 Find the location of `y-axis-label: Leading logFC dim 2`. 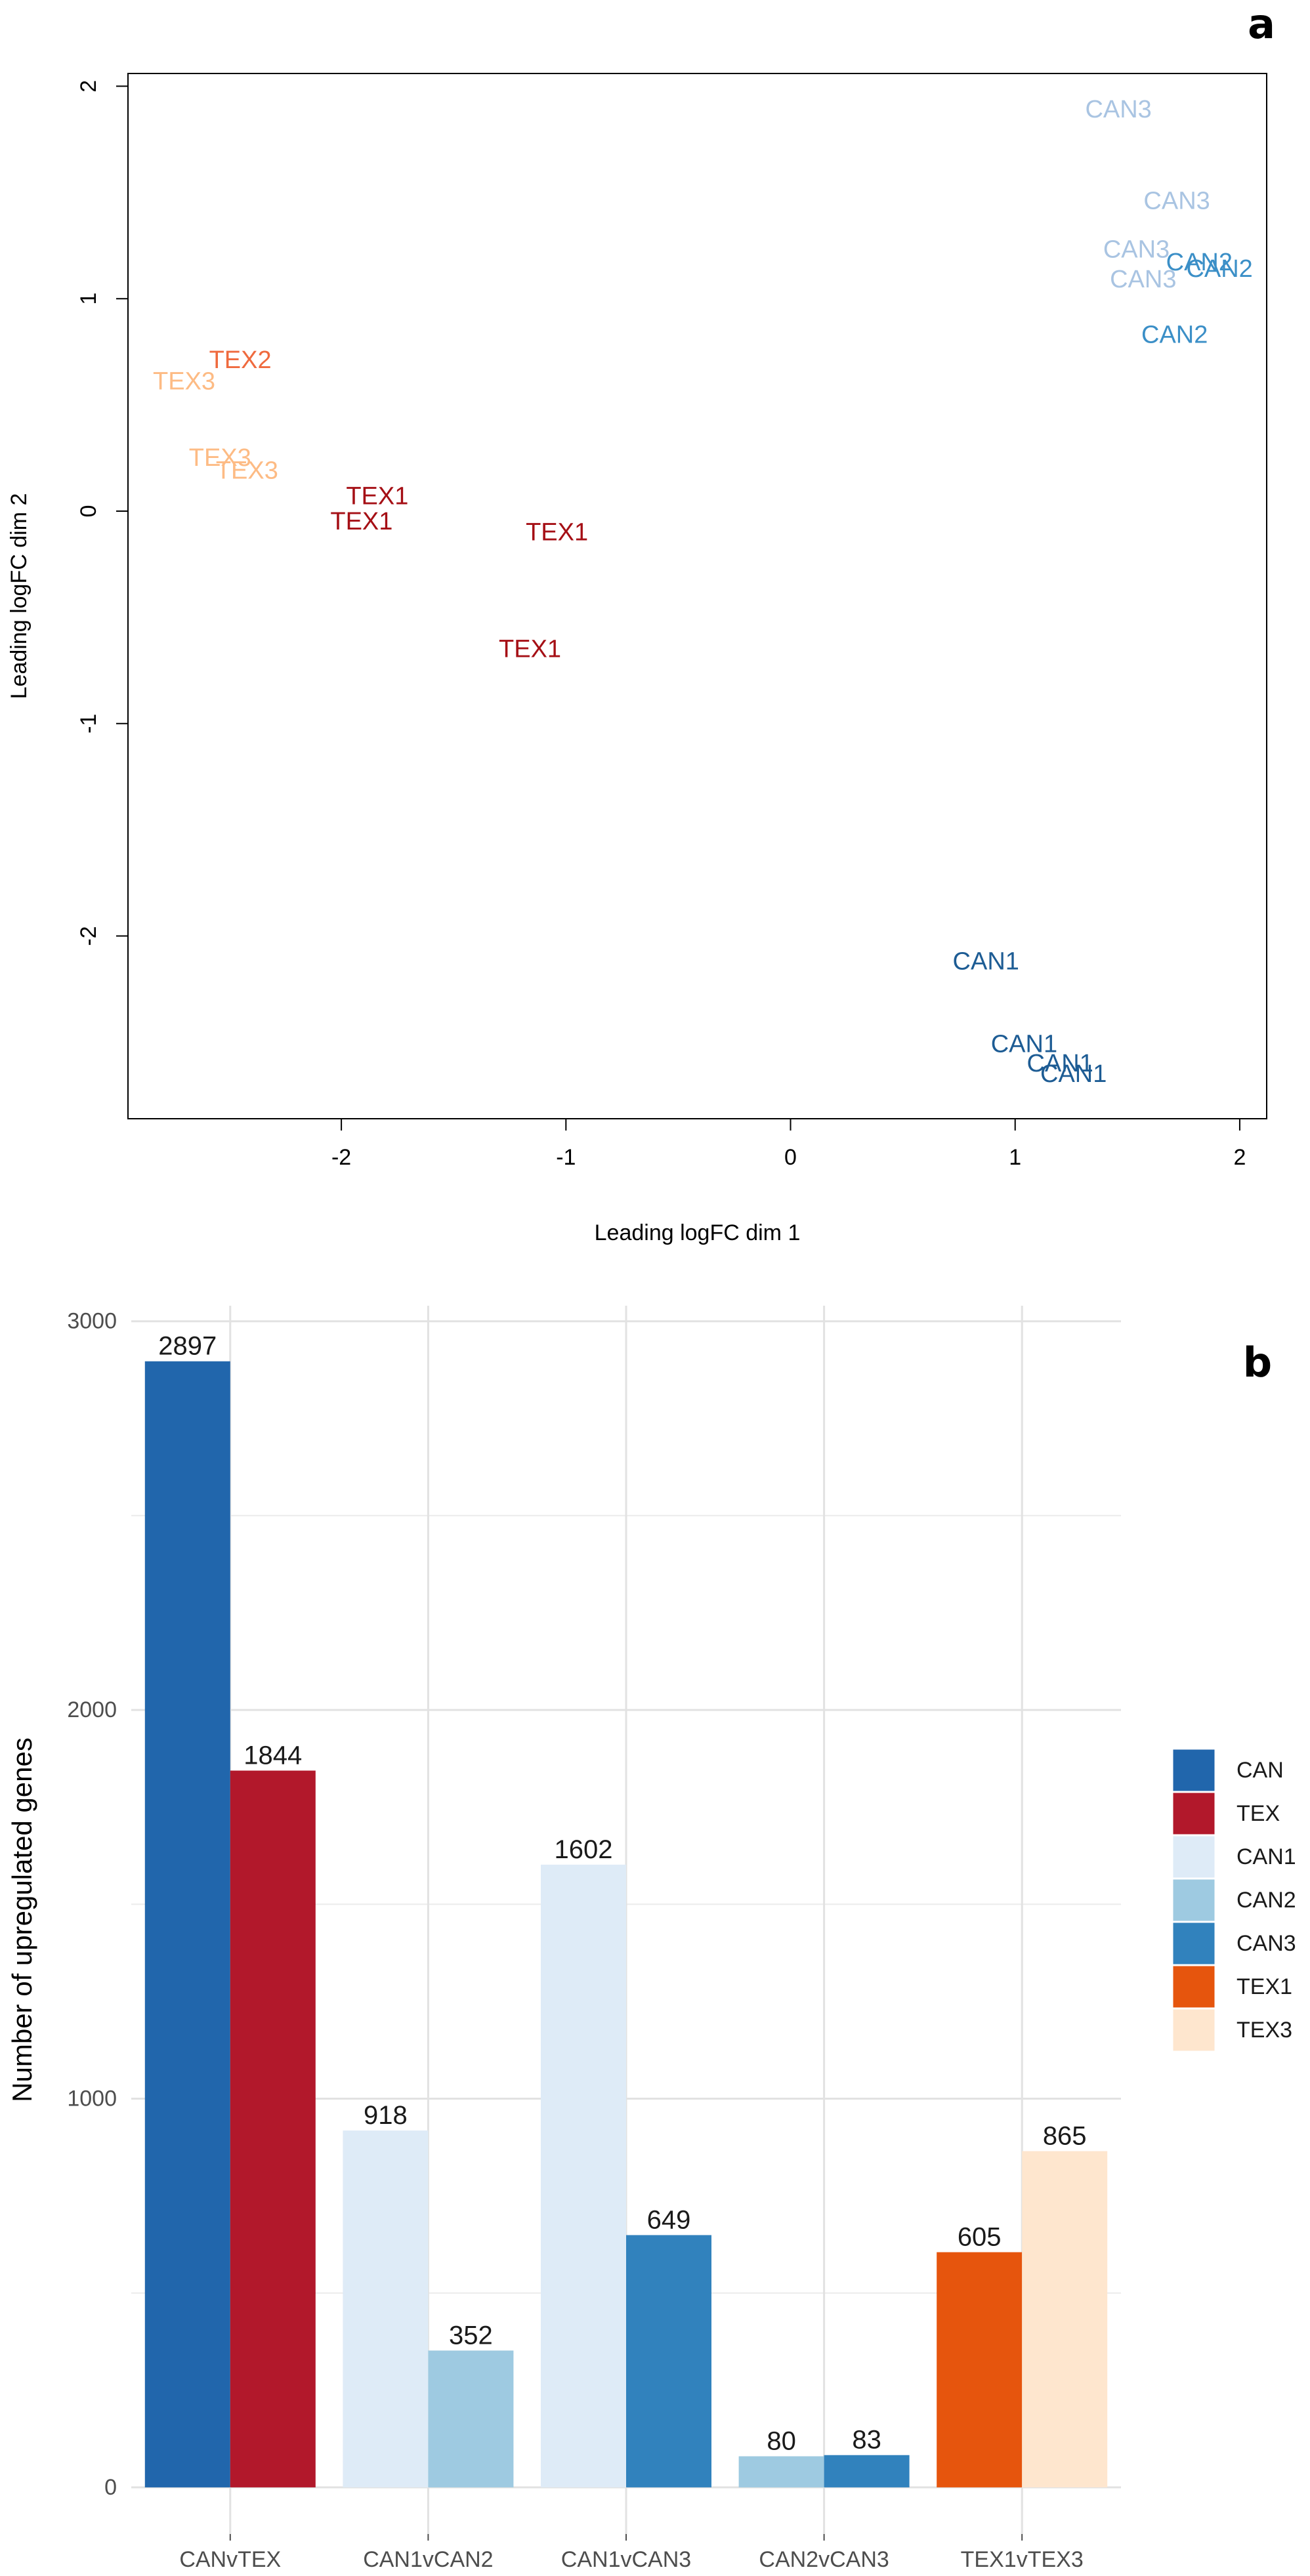

y-axis-label: Leading logFC dim 2 is located at coordinates (19, 596).